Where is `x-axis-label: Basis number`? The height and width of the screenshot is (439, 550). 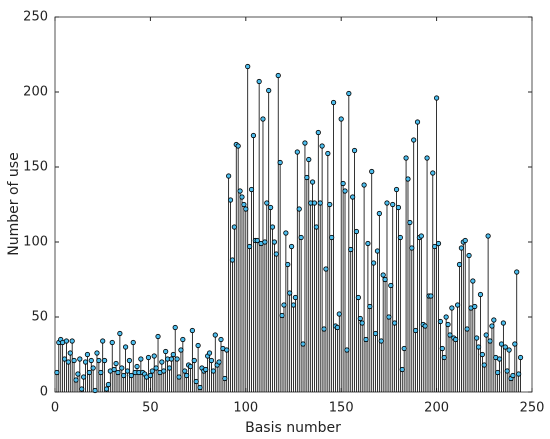
x-axis-label: Basis number is located at coordinates (293, 428).